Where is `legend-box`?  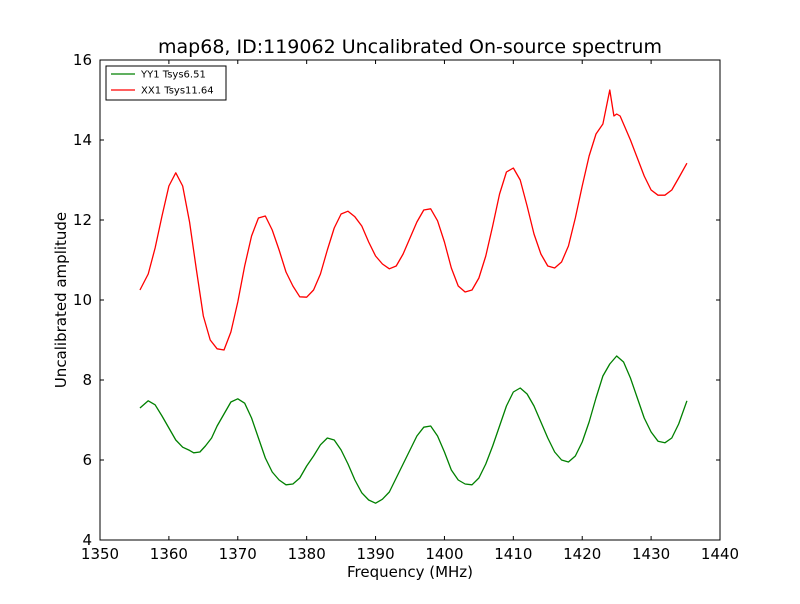 legend-box is located at coordinates (166, 83).